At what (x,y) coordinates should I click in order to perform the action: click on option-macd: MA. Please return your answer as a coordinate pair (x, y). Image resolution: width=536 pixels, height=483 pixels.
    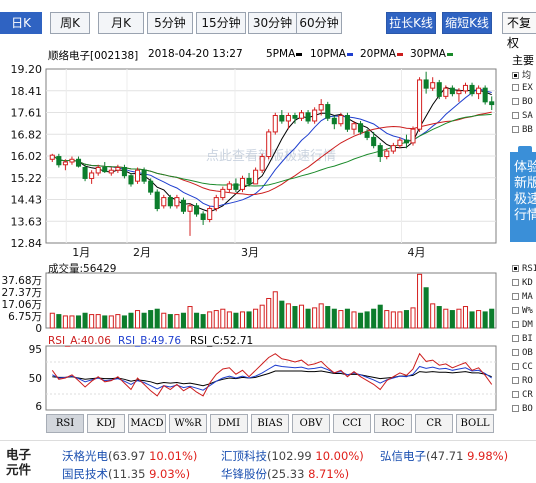
    Looking at the image, I should click on (522, 297).